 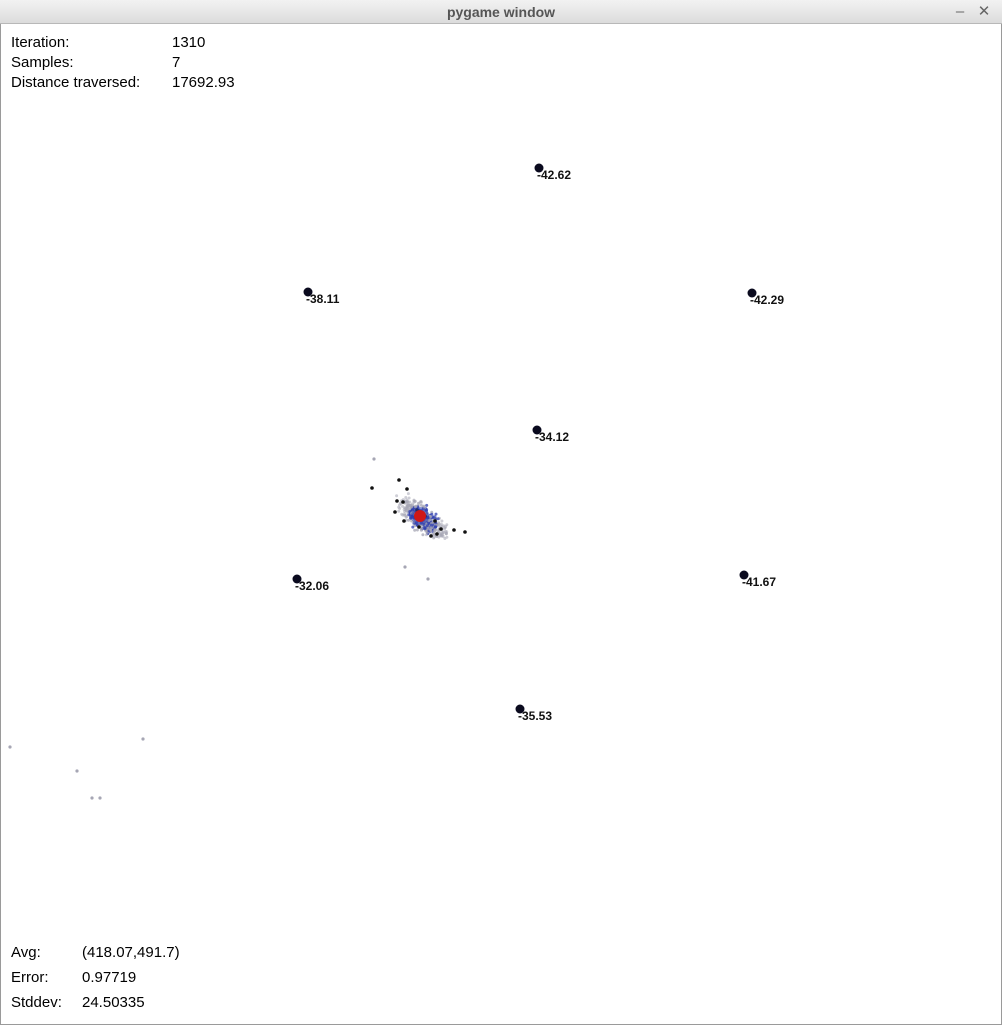 I want to click on window-title: pygame window, so click(x=501, y=12).